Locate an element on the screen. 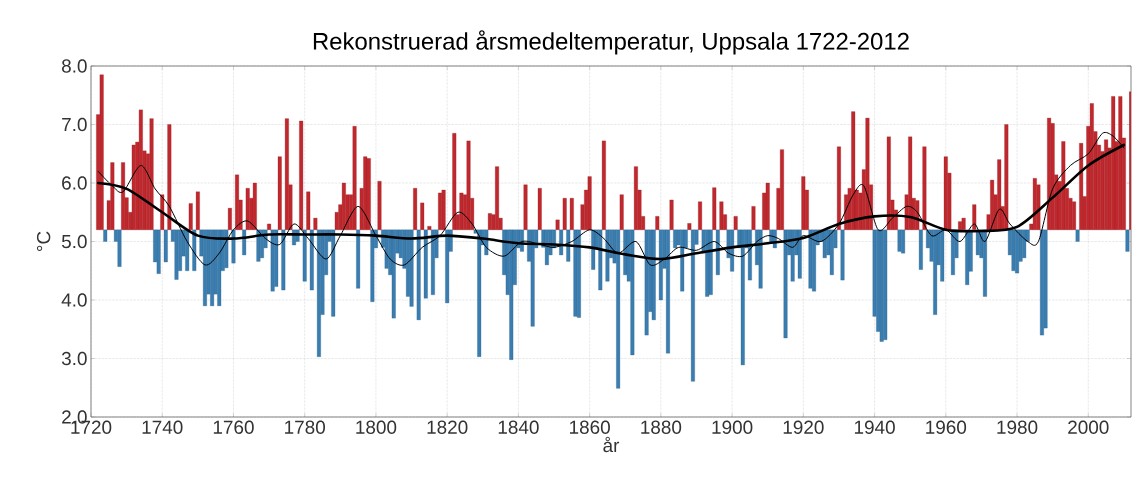 This screenshot has height=479, width=1139. x-tick-label: 1880 is located at coordinates (661, 427).